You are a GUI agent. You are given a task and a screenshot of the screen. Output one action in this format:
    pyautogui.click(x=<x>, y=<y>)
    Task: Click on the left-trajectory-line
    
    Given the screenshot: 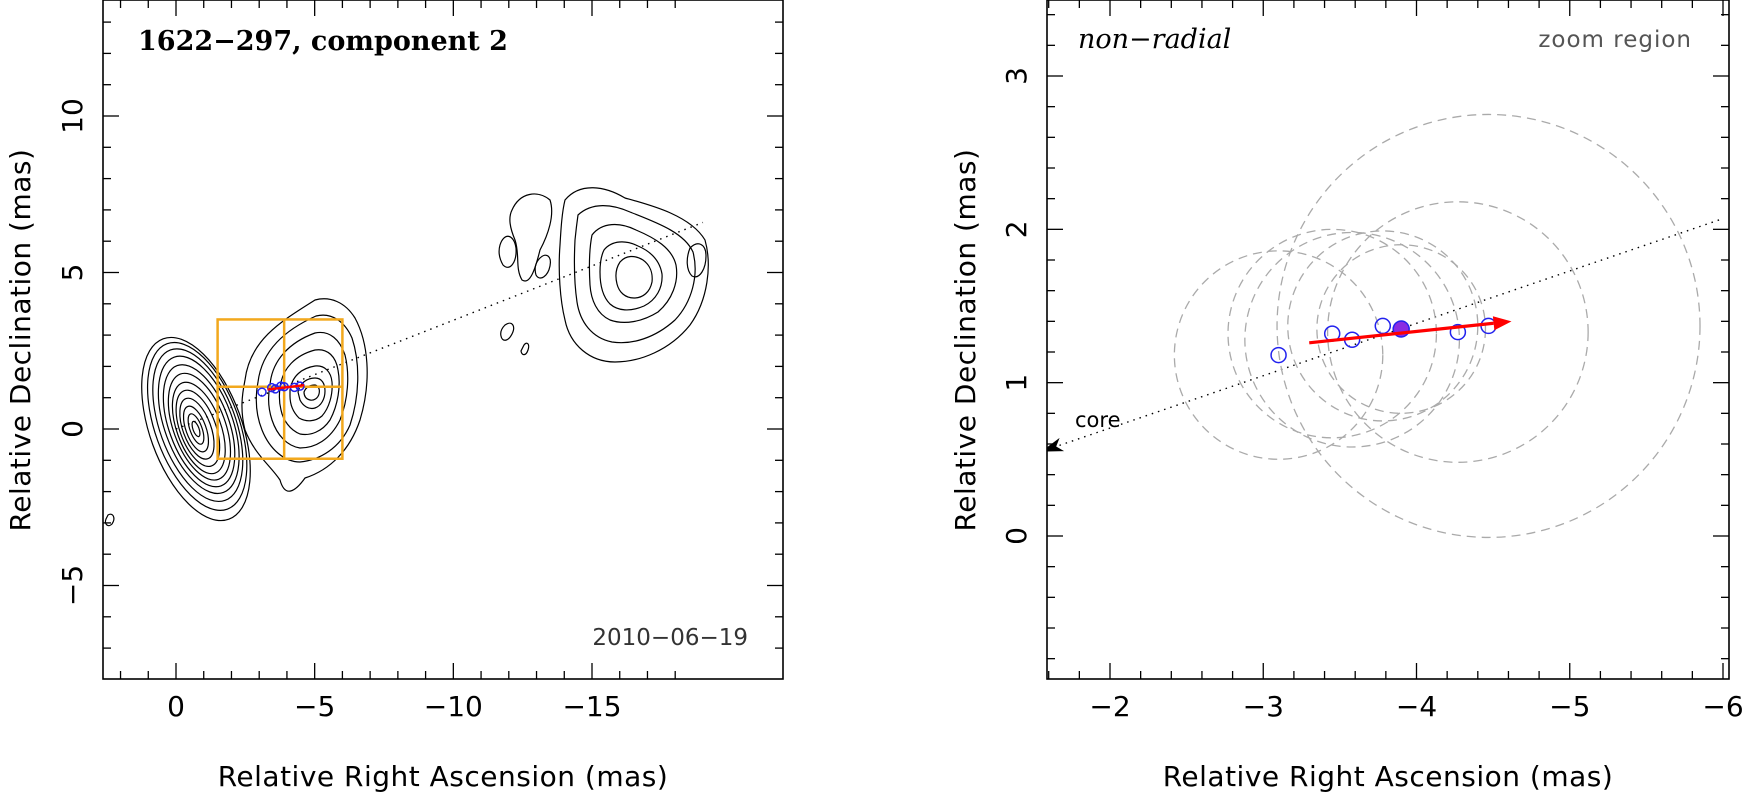 What is the action you would take?
    pyautogui.click(x=439, y=325)
    